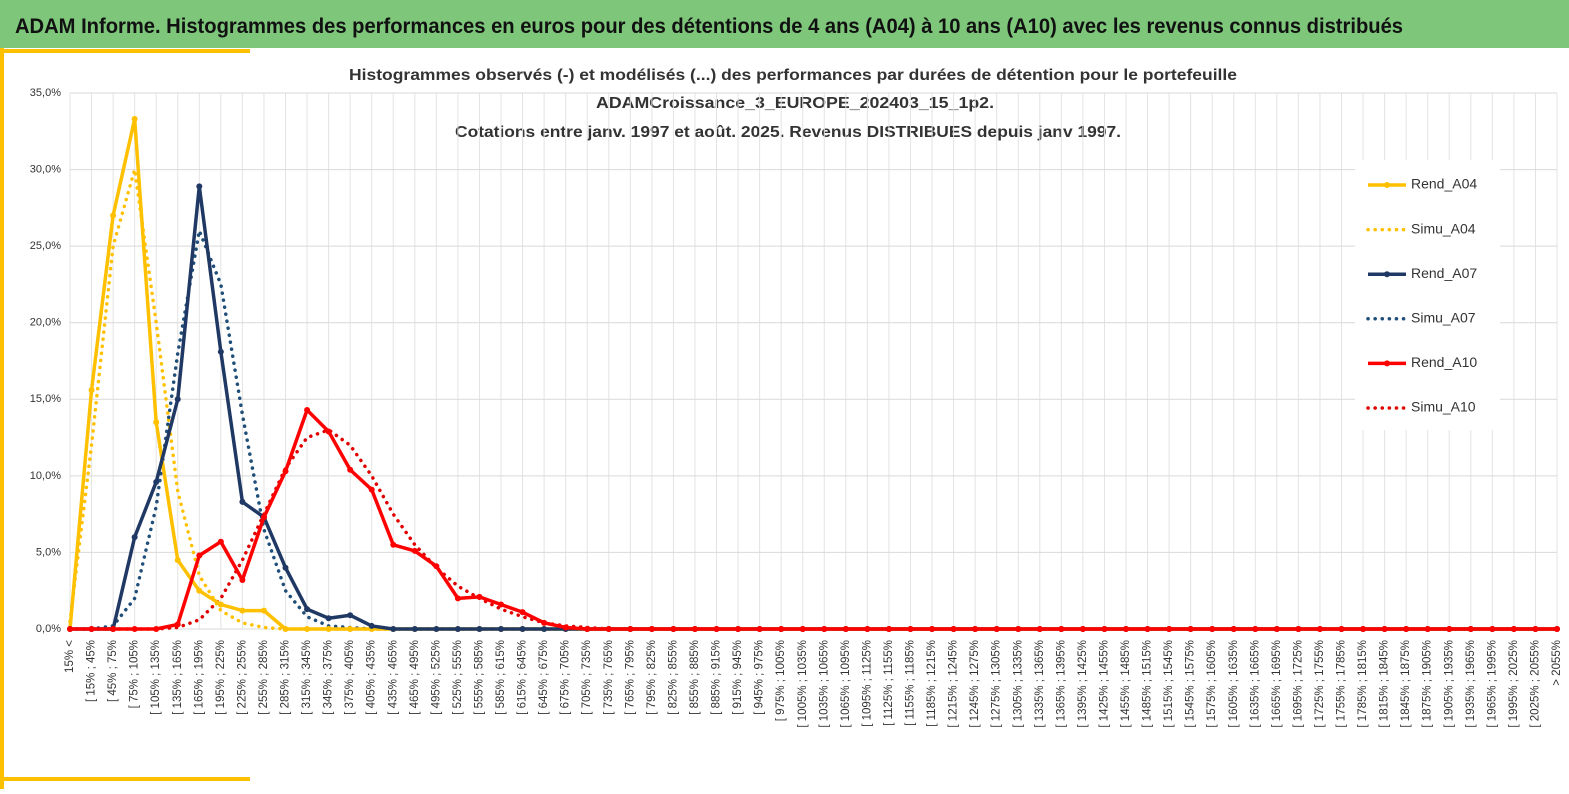  What do you see at coordinates (932, 683) in the screenshot?
I see `x-tick-label: [ 1185% ; 1215%` at bounding box center [932, 683].